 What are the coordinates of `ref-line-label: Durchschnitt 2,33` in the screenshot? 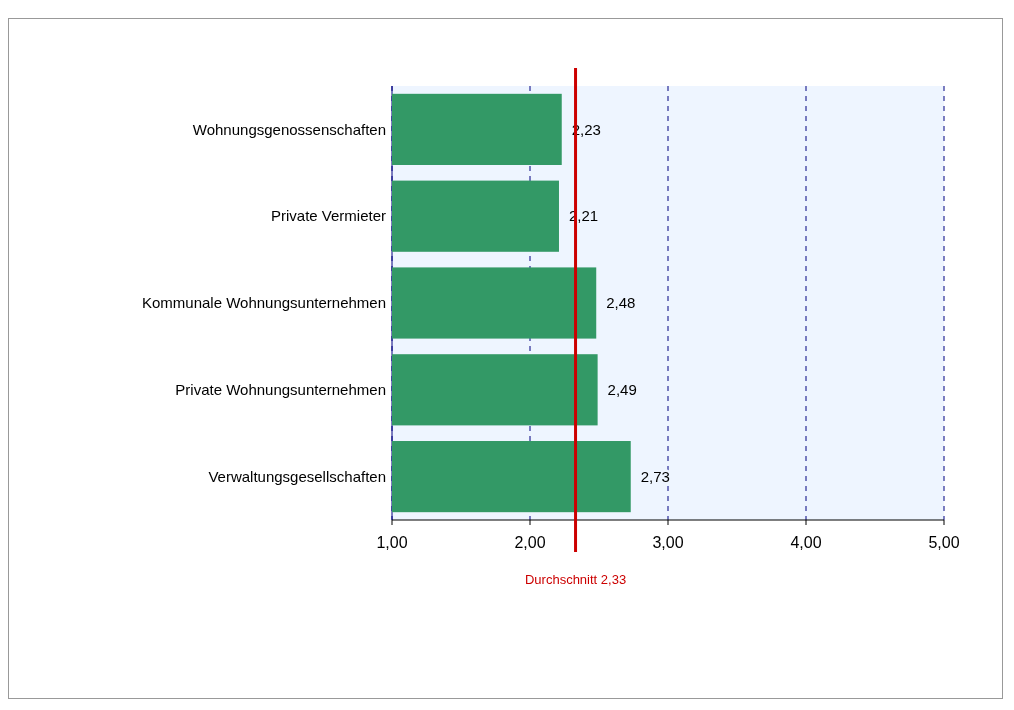 It's located at (575, 579).